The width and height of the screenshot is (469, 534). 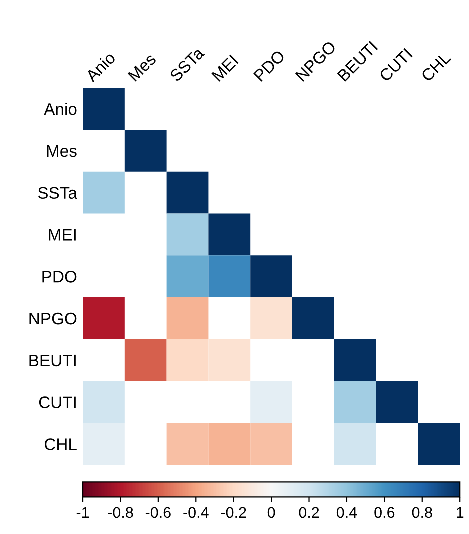 I want to click on color-bar-label: 0.6, so click(x=384, y=512).